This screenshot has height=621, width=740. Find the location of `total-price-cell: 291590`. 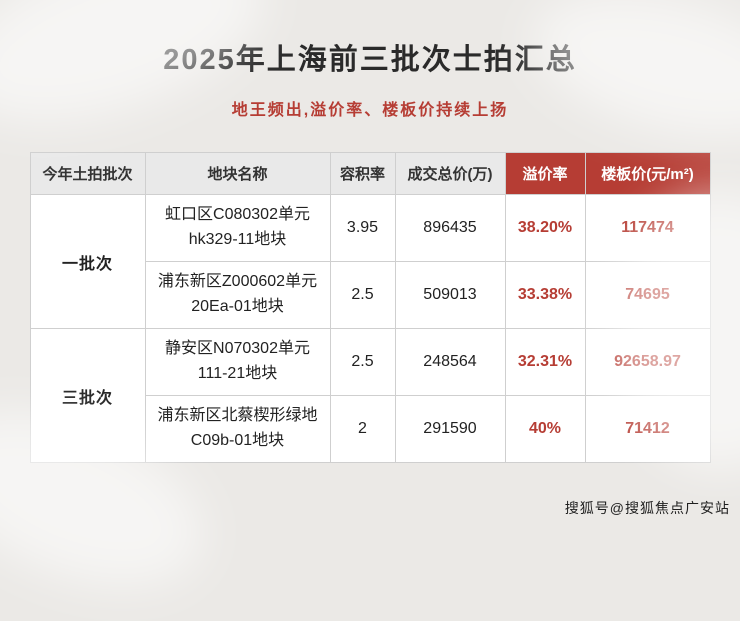

total-price-cell: 291590 is located at coordinates (450, 429).